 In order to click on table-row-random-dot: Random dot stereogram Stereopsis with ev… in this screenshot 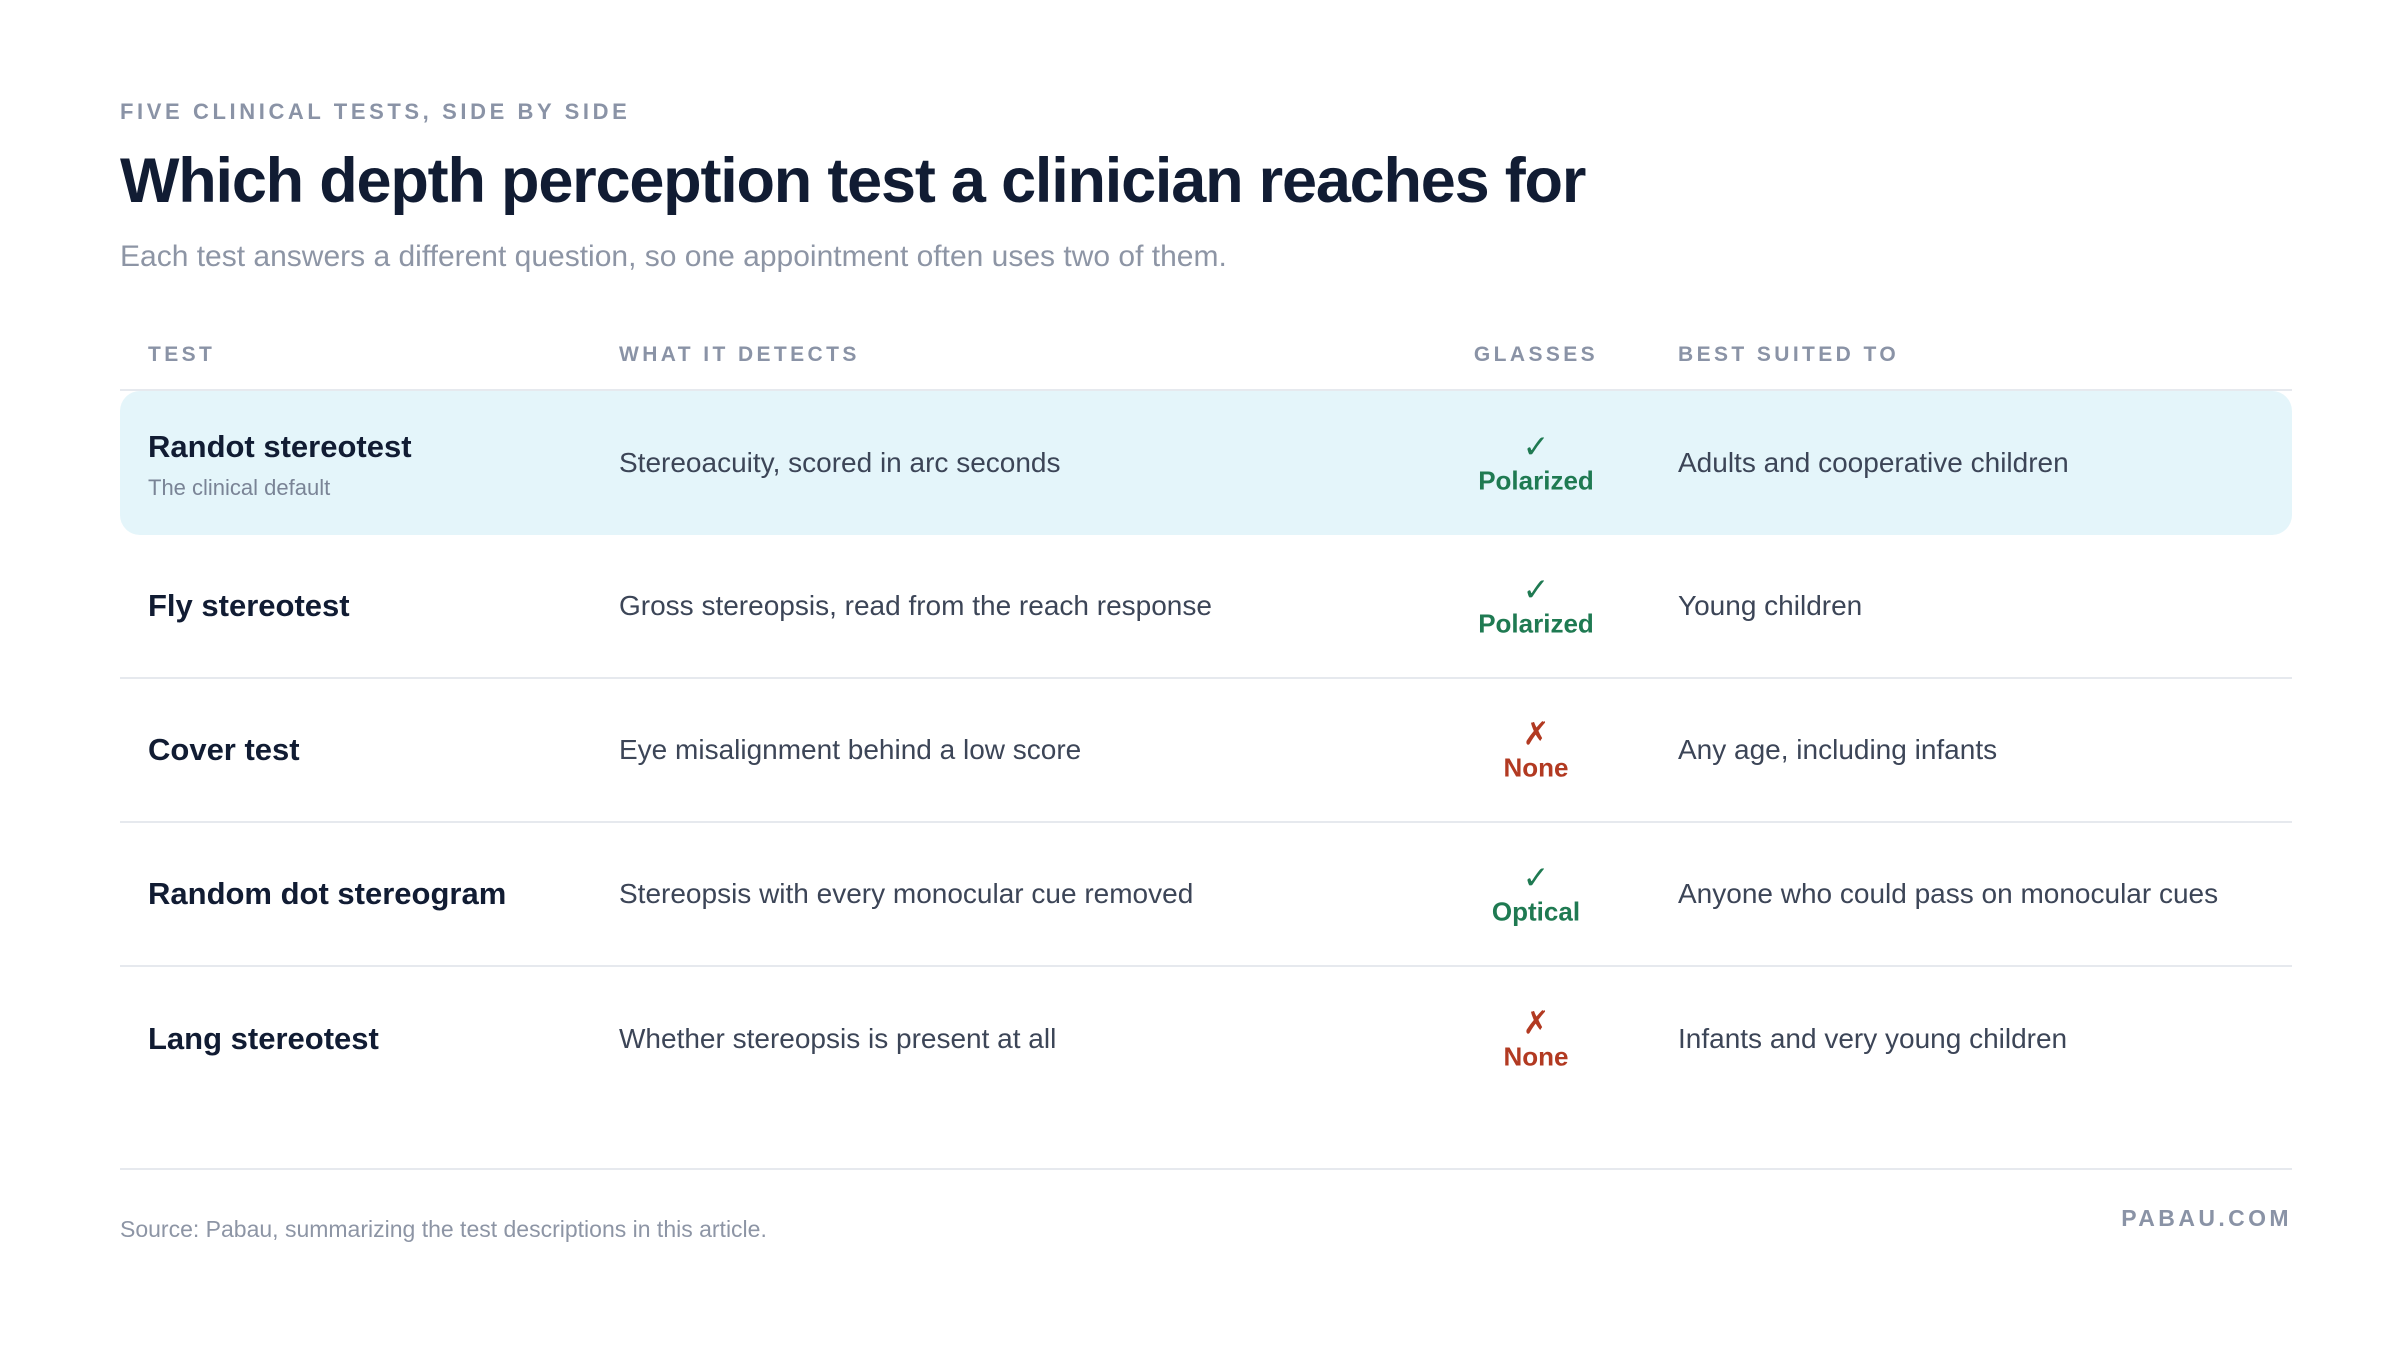, I will do `click(1206, 895)`.